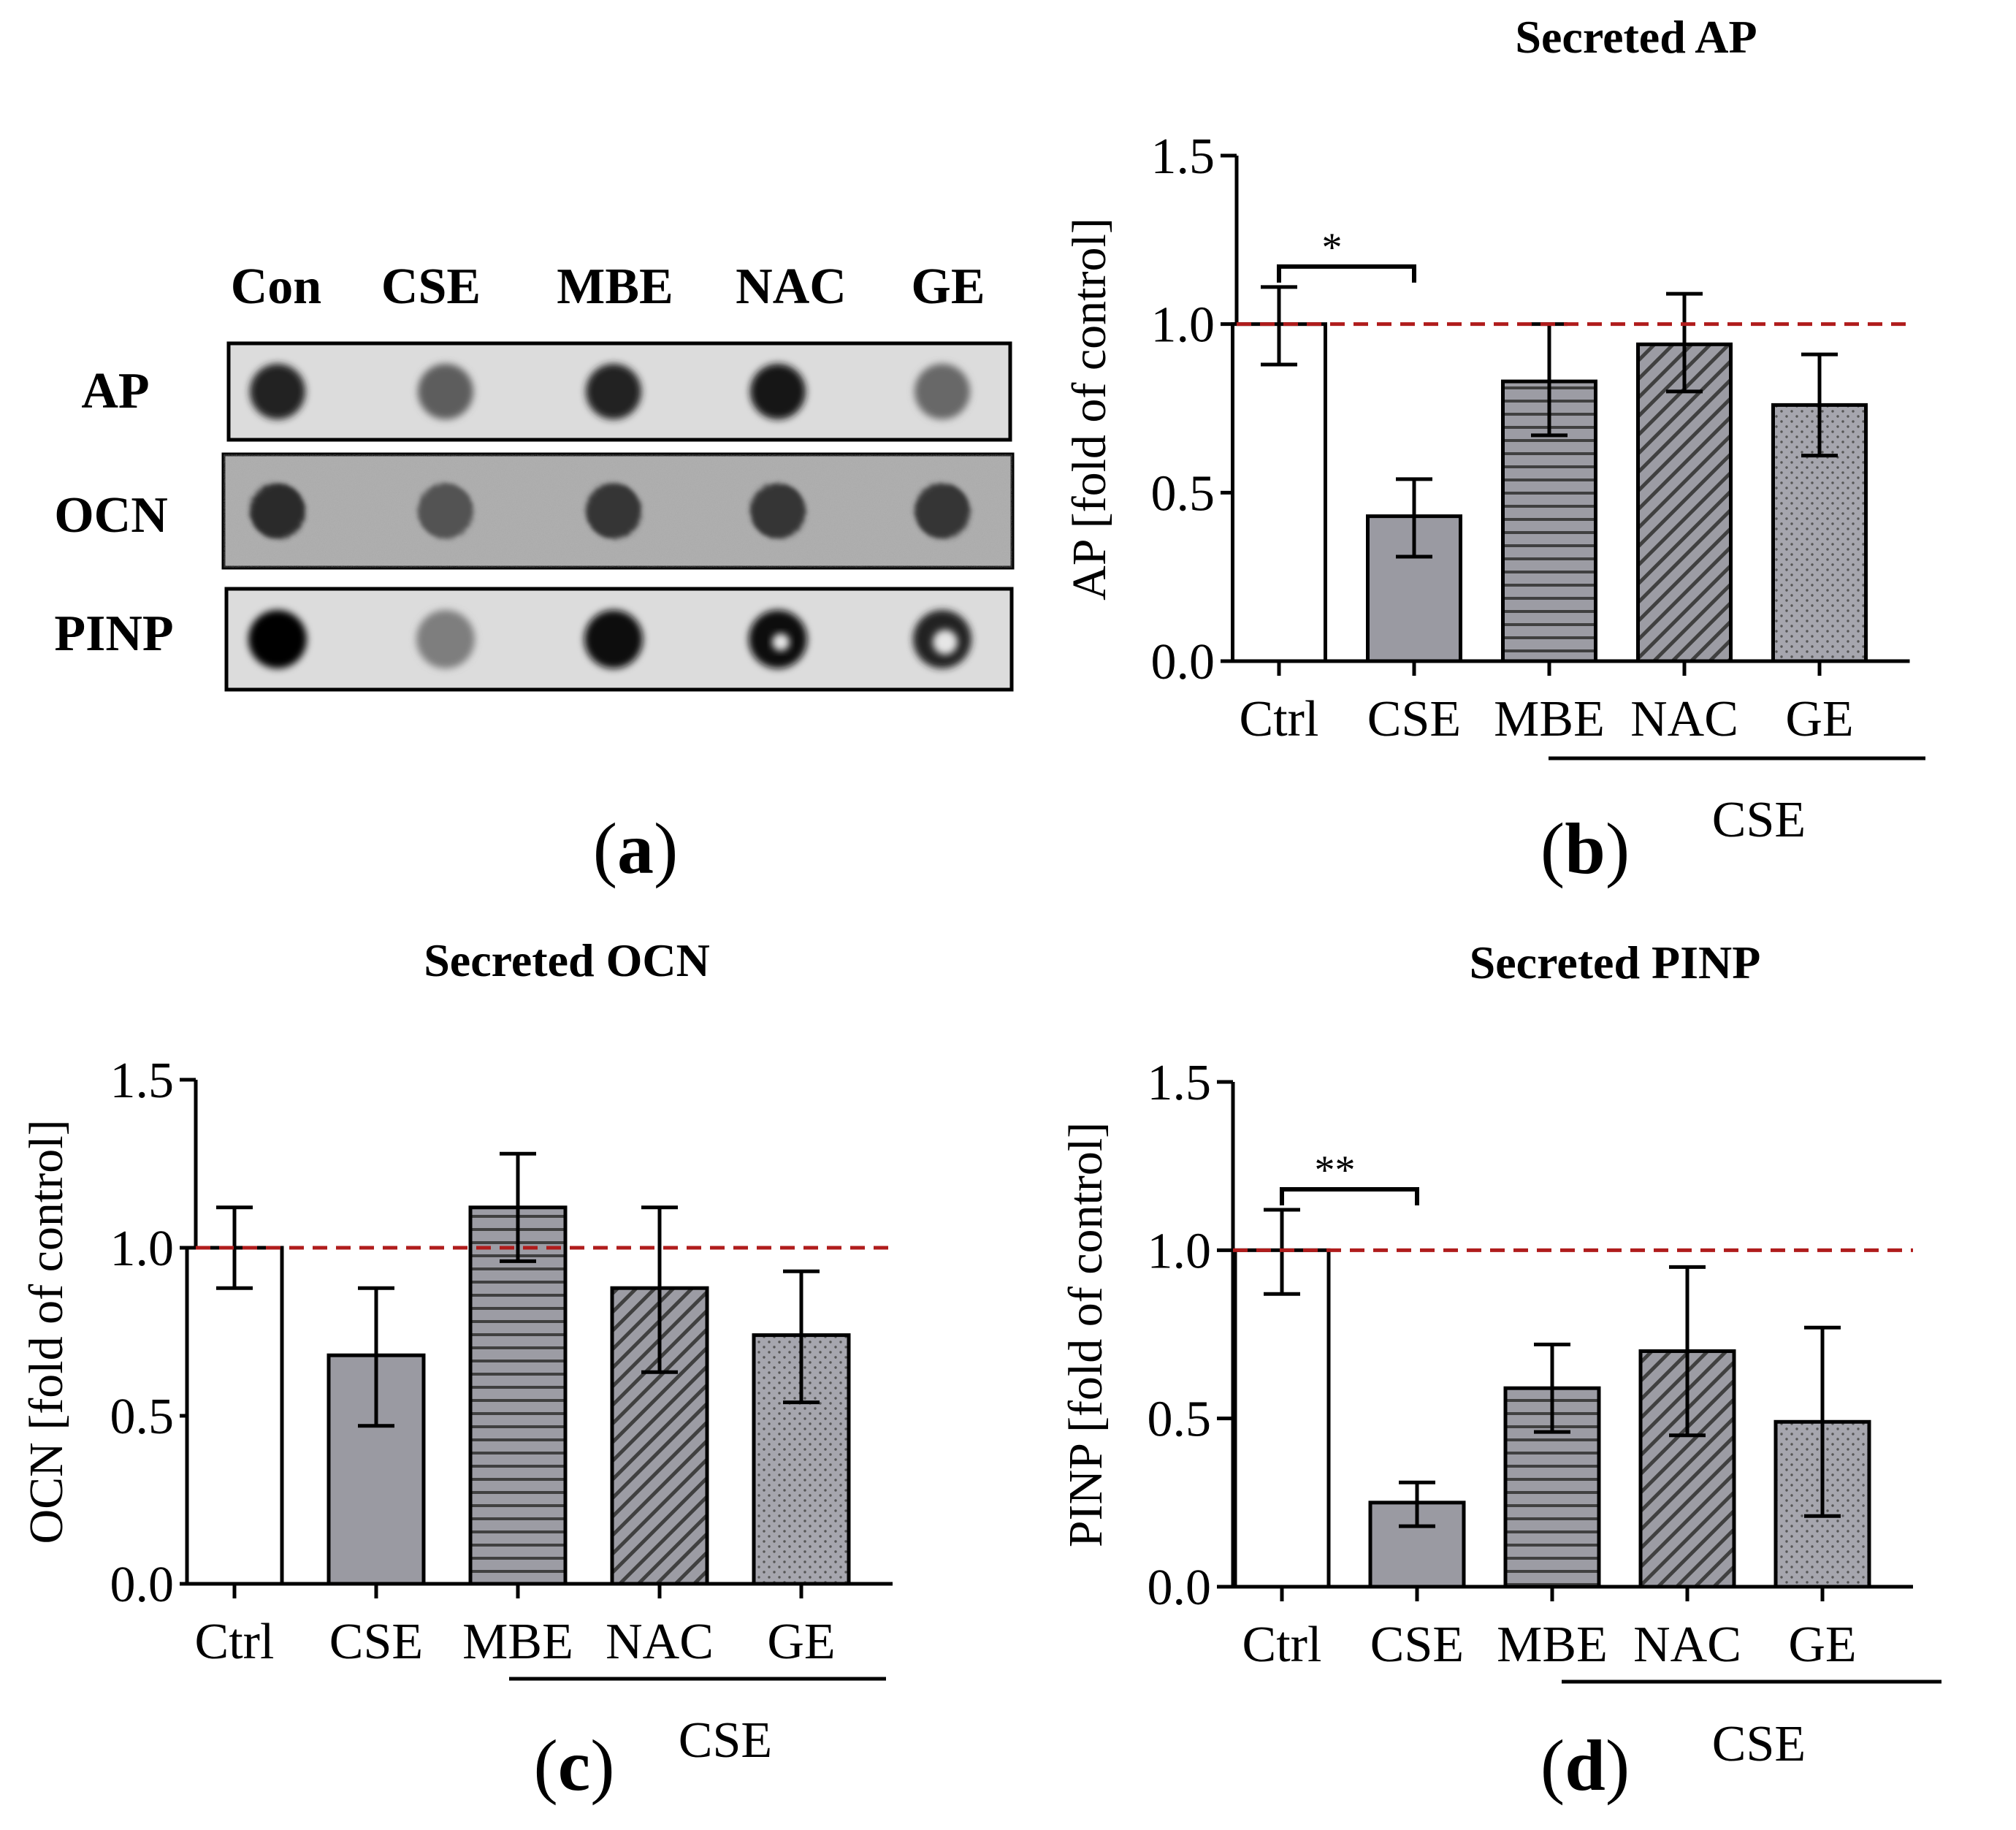 The width and height of the screenshot is (2016, 1830). What do you see at coordinates (111, 515) in the screenshot?
I see `blot-row-label: OCN` at bounding box center [111, 515].